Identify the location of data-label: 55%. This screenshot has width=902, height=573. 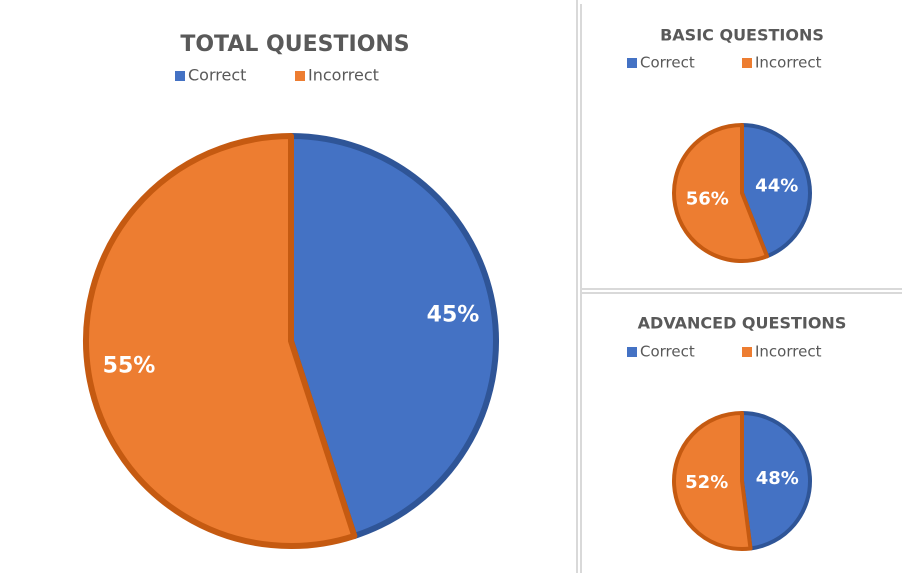
(129, 366).